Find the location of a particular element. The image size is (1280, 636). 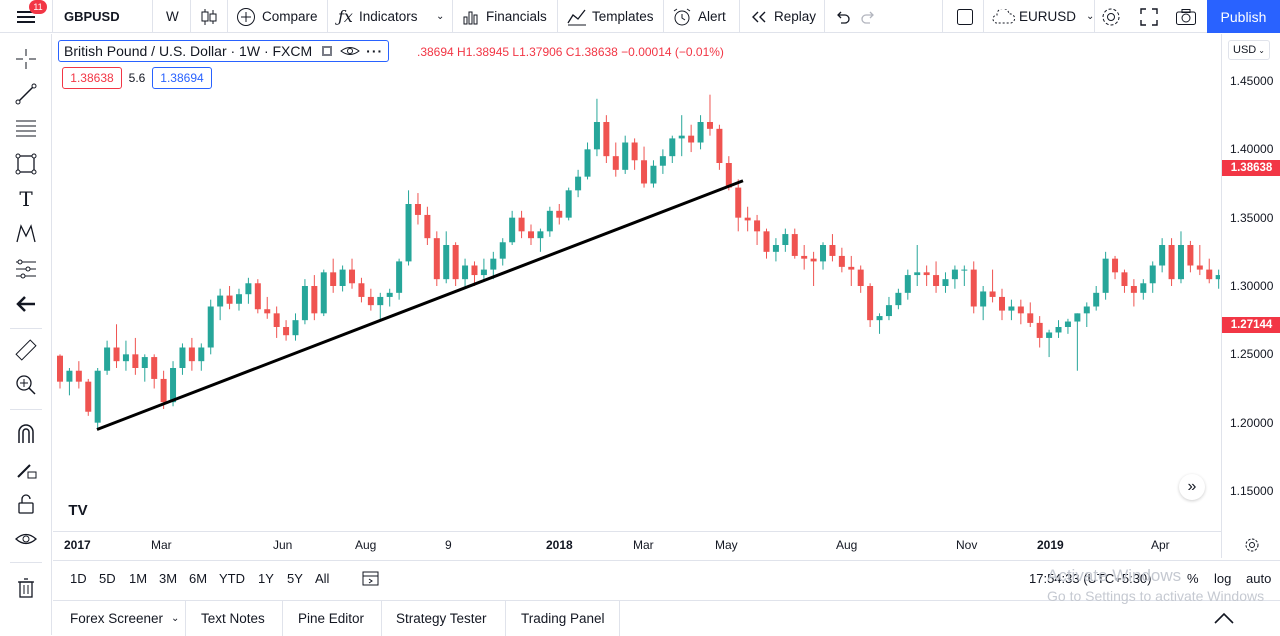

undo-button is located at coordinates (842, 16).